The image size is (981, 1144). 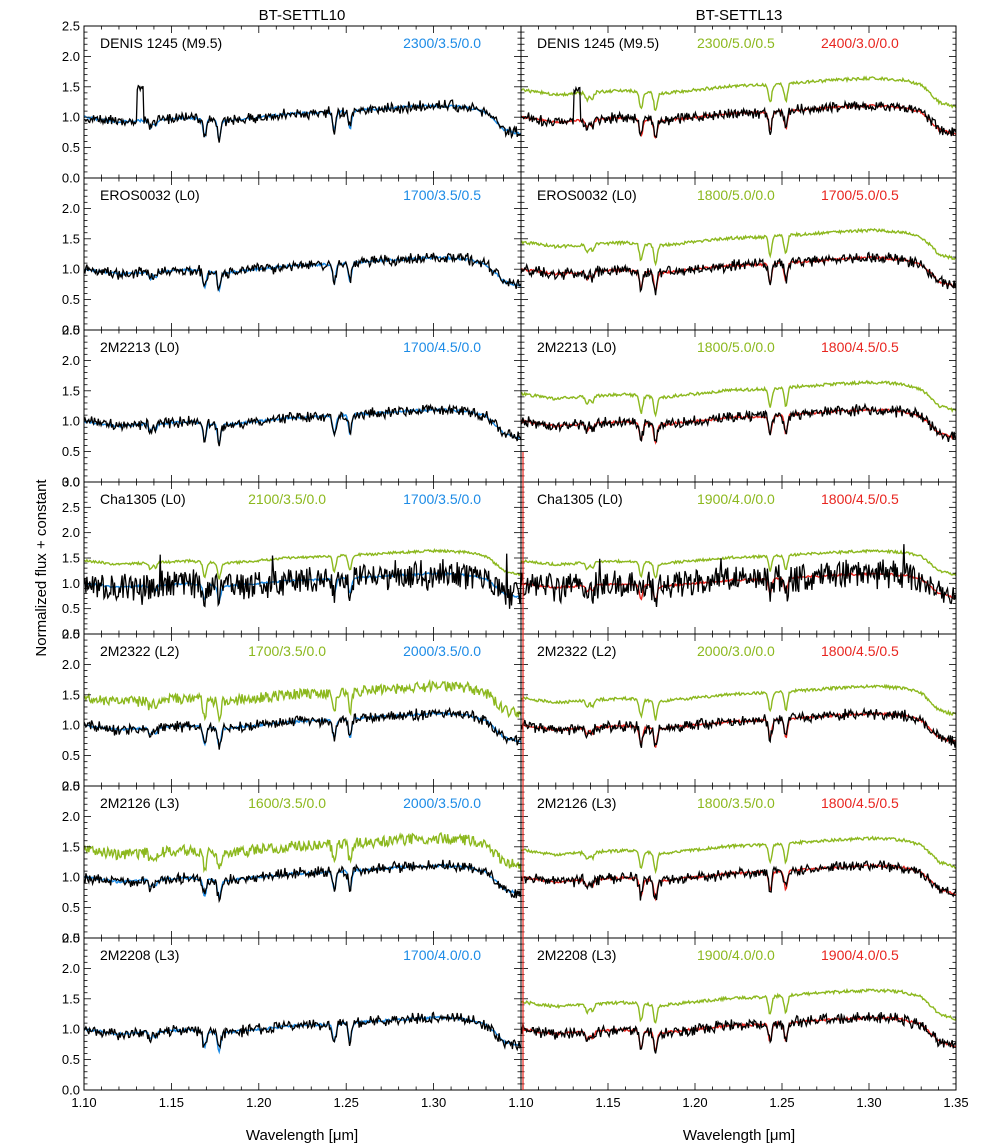 What do you see at coordinates (576, 651) in the screenshot?
I see `object-label: 2M2322 (L2)` at bounding box center [576, 651].